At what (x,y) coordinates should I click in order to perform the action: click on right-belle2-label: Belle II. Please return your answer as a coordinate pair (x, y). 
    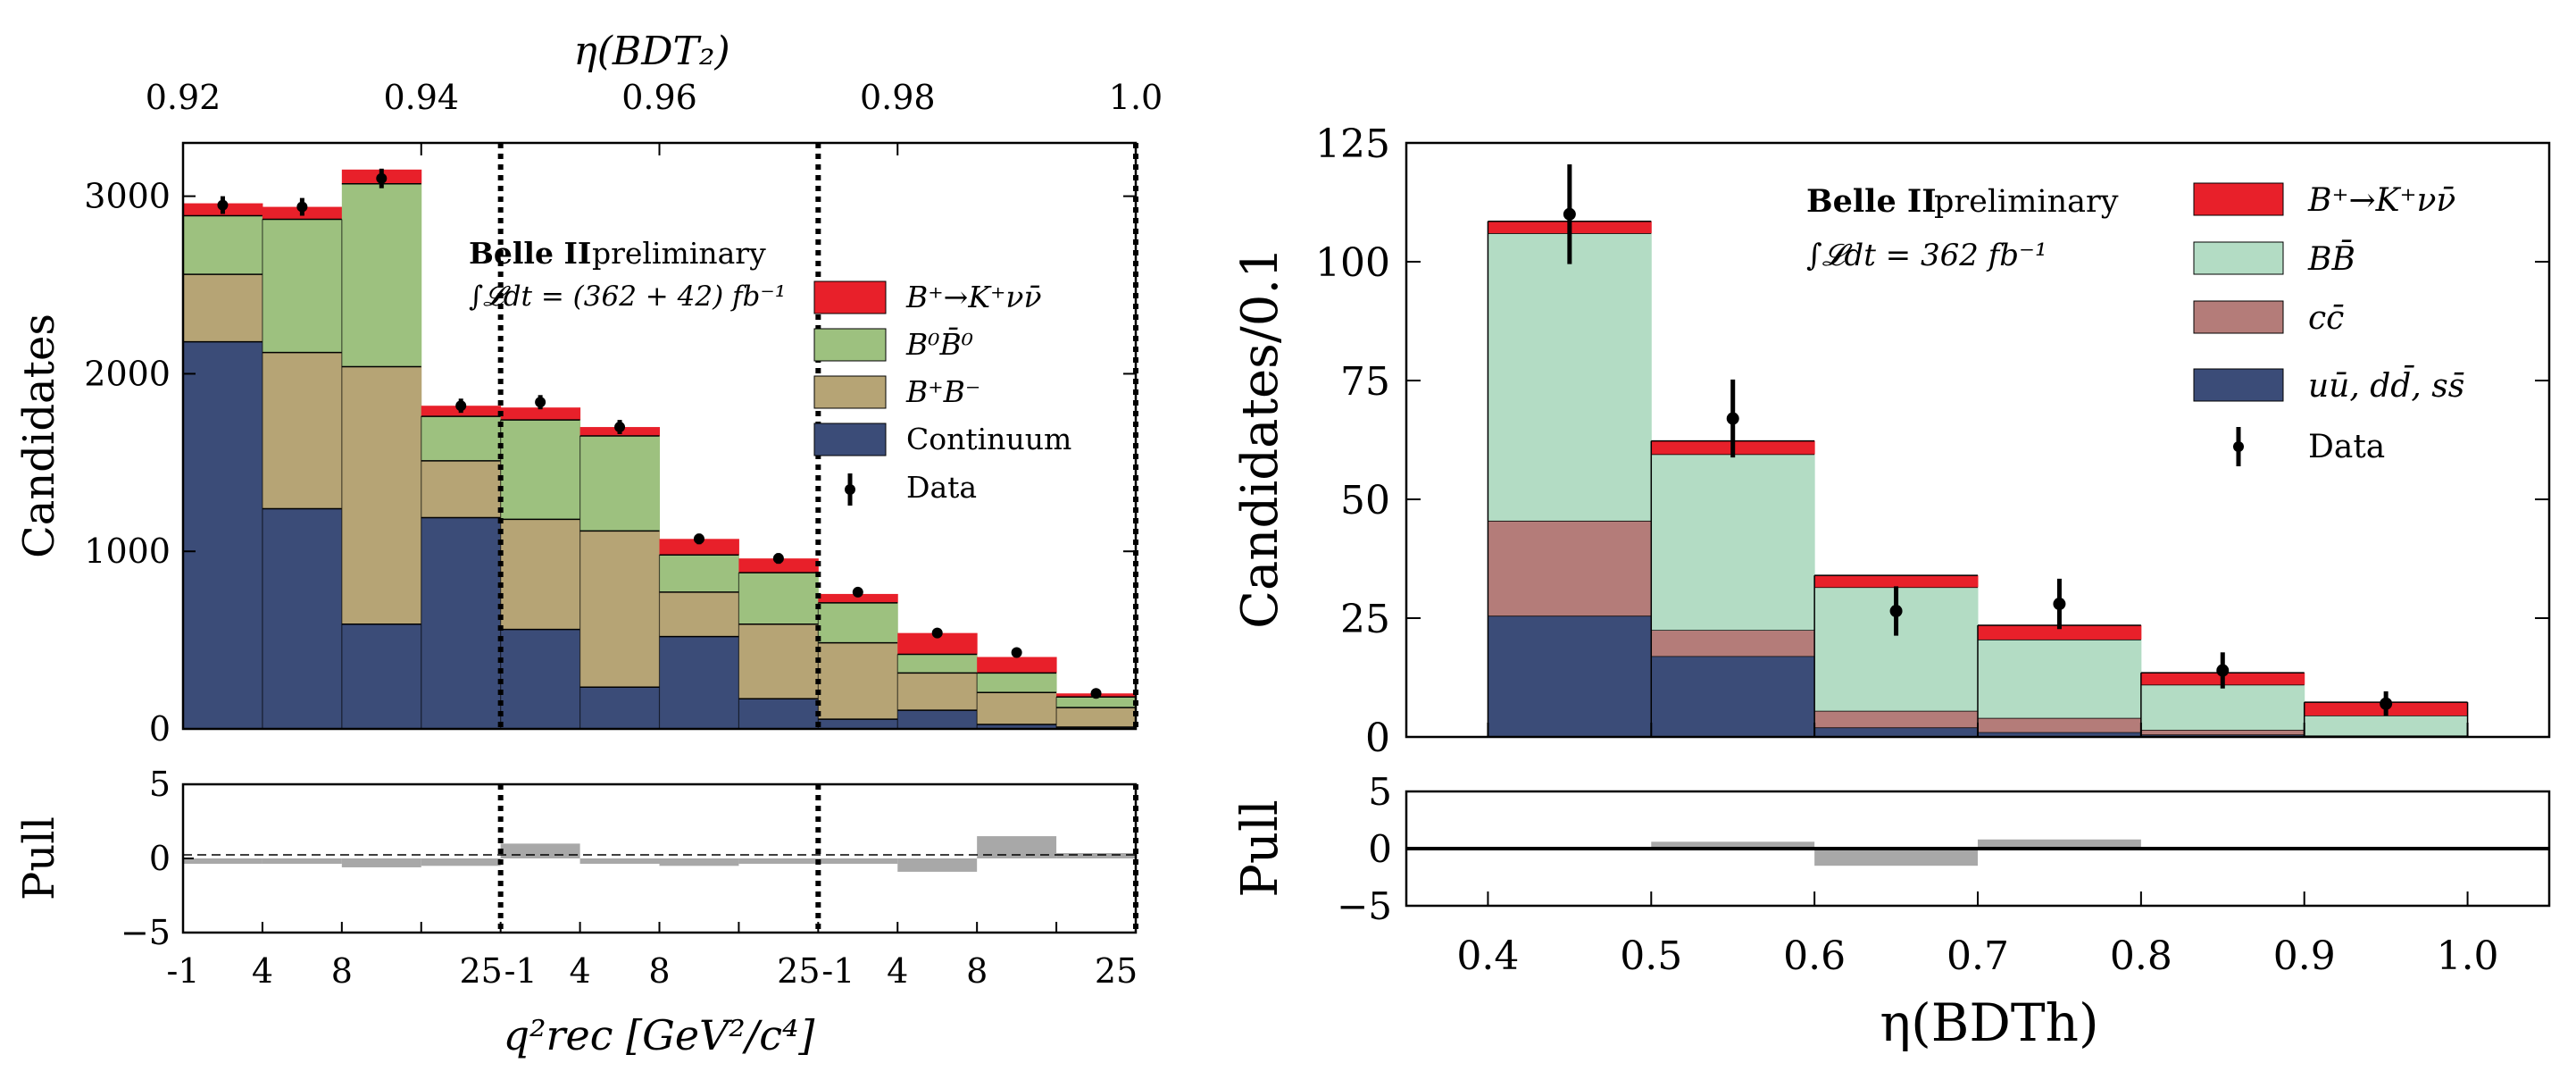
    Looking at the image, I should click on (1871, 201).